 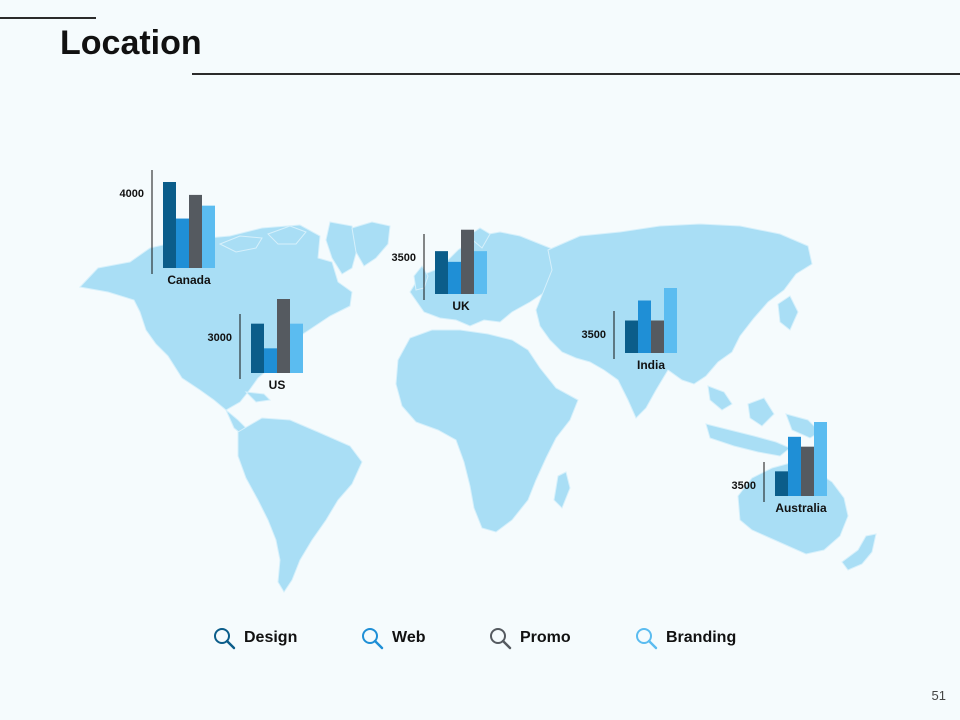 I want to click on bar-canada-web, so click(x=182, y=243).